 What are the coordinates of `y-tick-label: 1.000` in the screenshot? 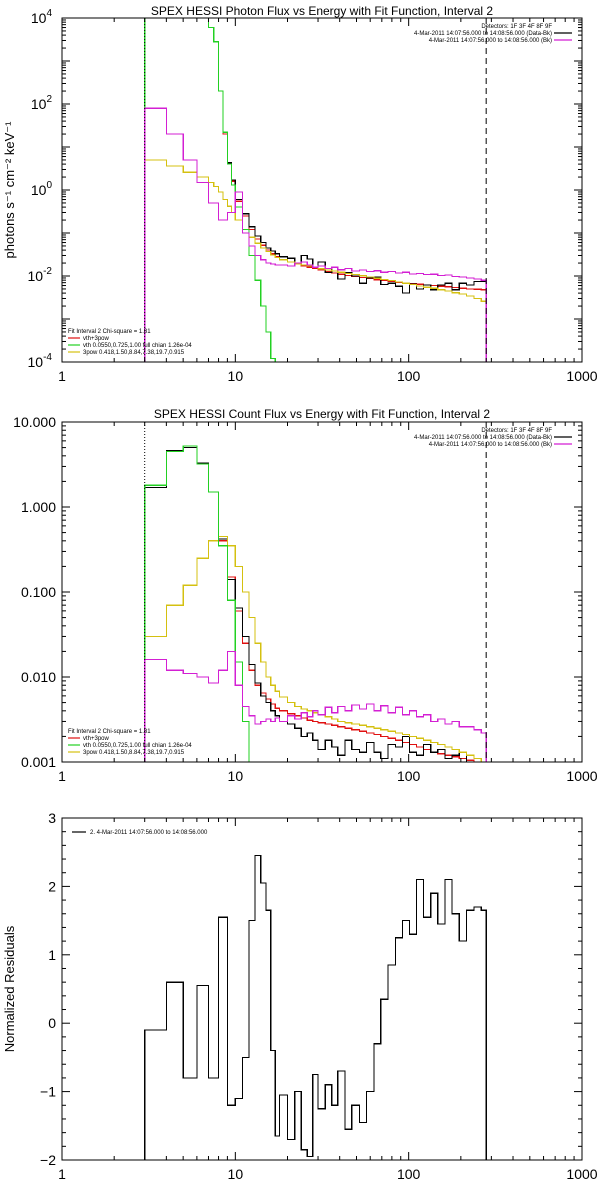 It's located at (38, 507).